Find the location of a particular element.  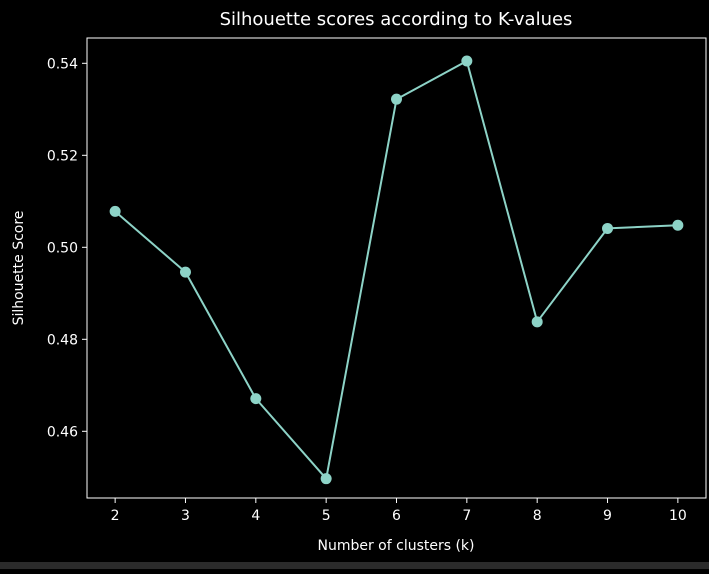

y-tick-label: 0.46 is located at coordinates (62, 432).